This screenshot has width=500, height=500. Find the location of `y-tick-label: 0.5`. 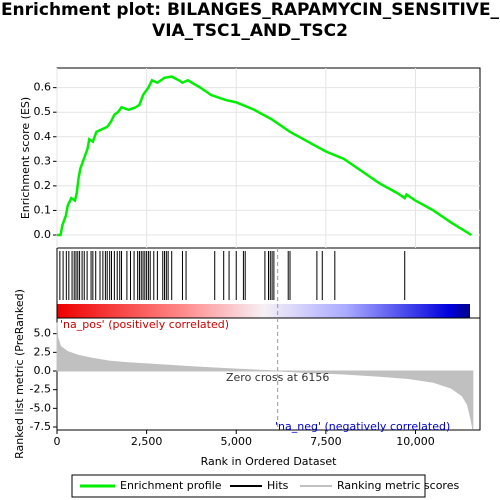

y-tick-label: 0.5 is located at coordinates (43, 111).